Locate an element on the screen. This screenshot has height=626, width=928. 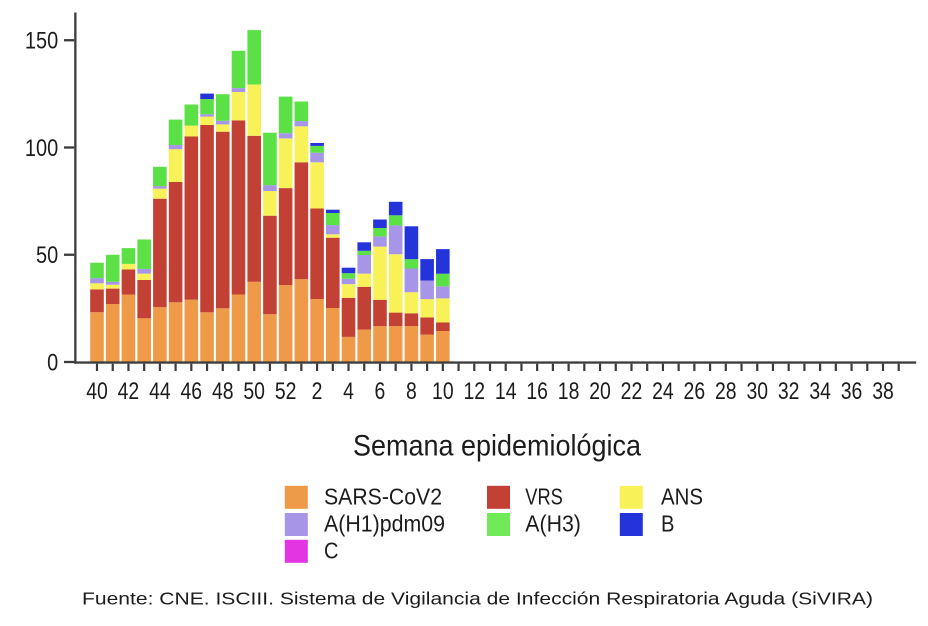
svg-text: 20 is located at coordinates (600, 391).